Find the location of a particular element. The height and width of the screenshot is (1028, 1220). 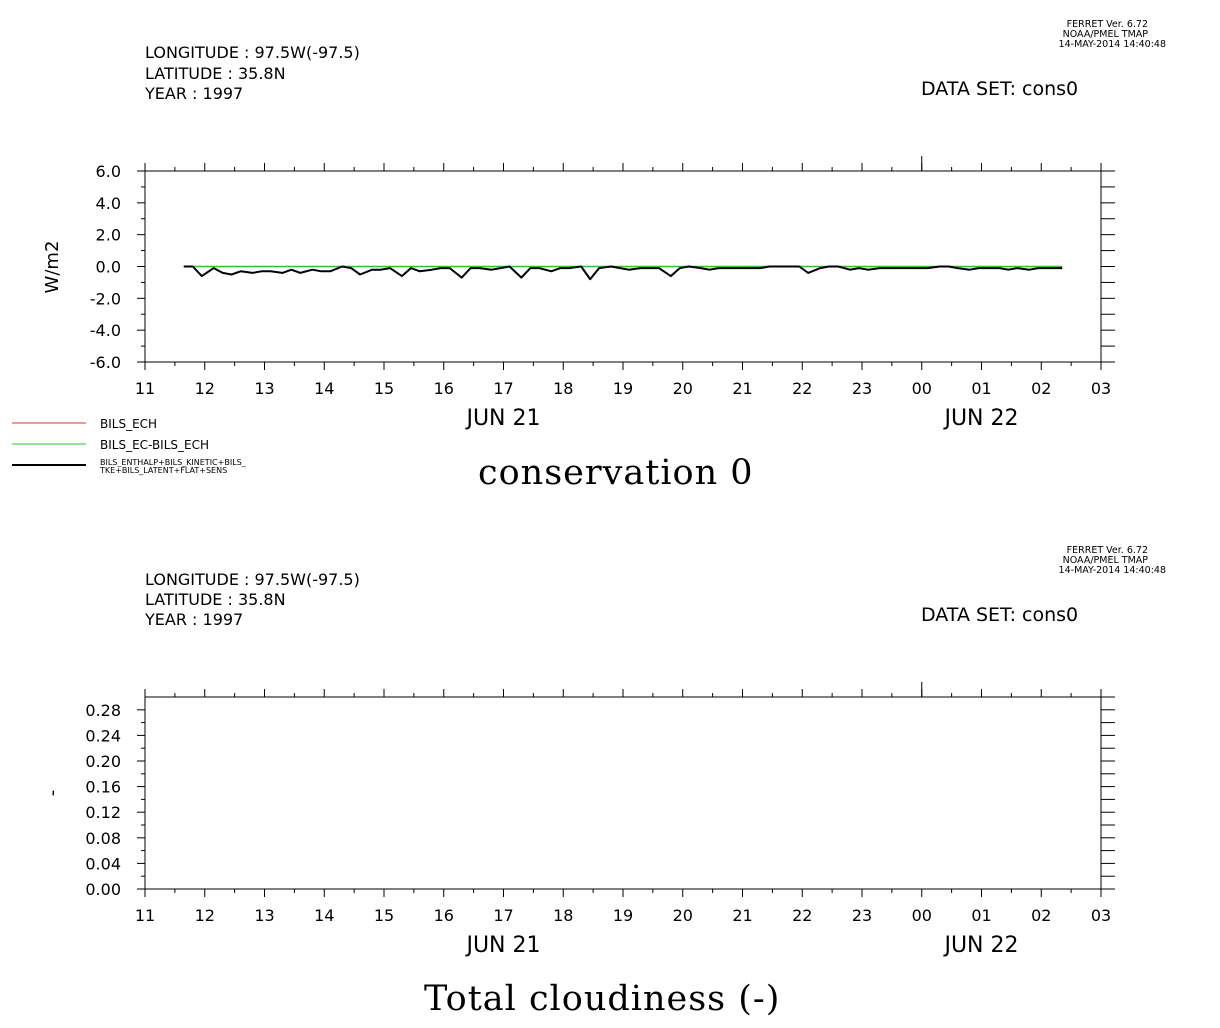

legend-label-bils-ech: BILS_ECH is located at coordinates (129, 424).